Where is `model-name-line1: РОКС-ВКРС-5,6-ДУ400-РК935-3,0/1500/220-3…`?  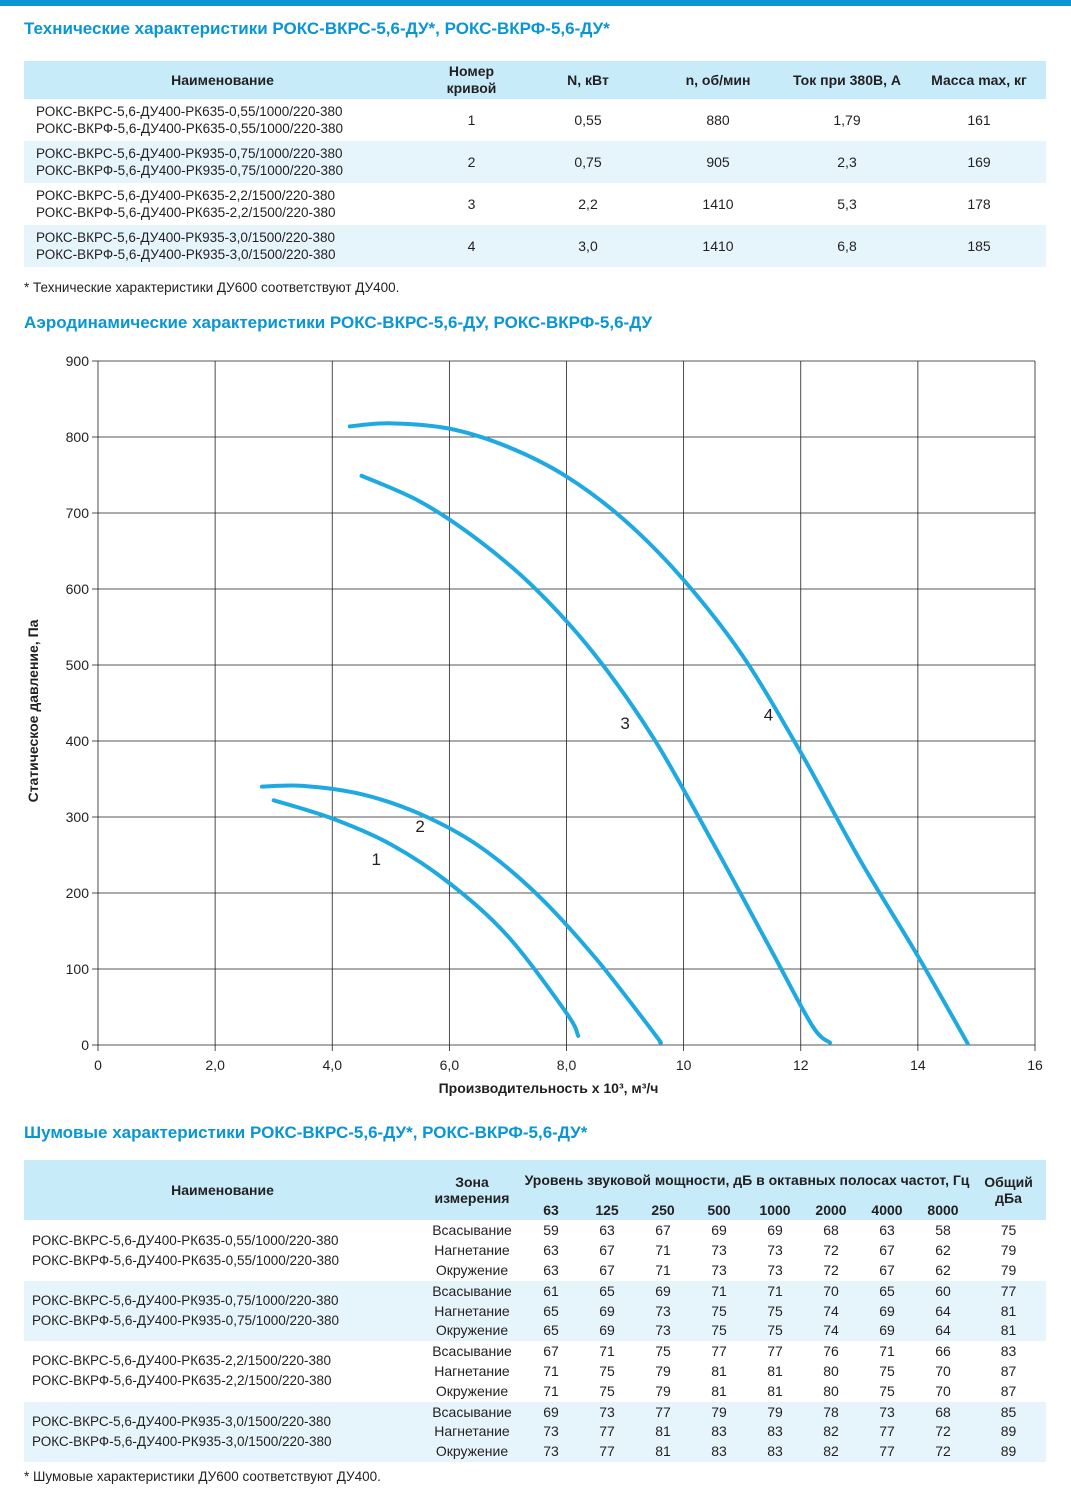
model-name-line1: РОКС-ВКРС-5,6-ДУ400-РК935-3,0/1500/220-3… is located at coordinates (182, 1421).